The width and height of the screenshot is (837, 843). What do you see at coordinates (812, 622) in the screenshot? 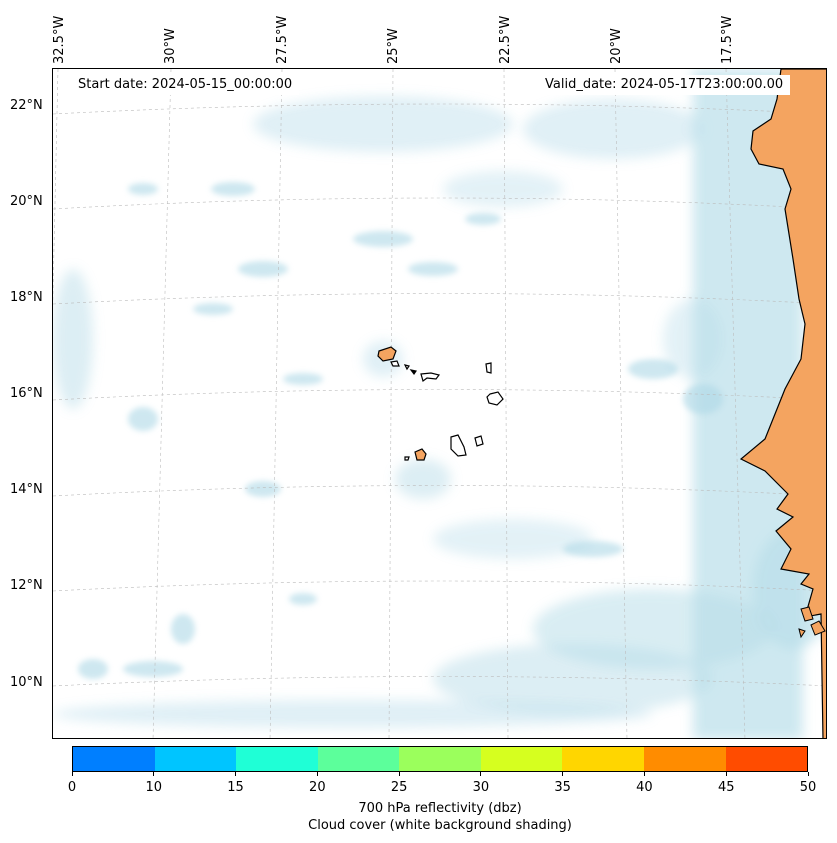
I see `coastal-islands` at bounding box center [812, 622].